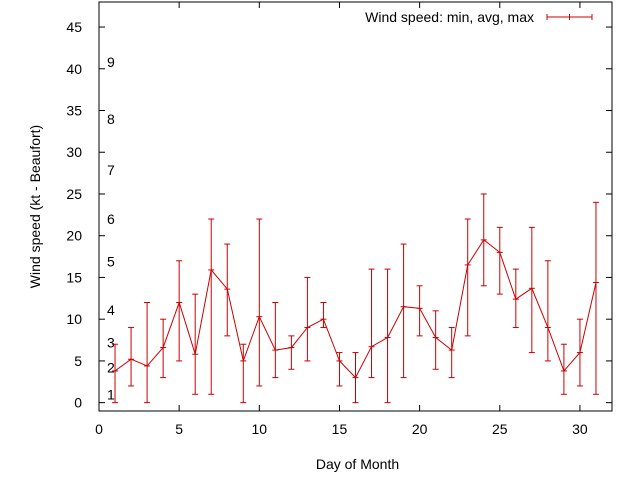 This screenshot has width=640, height=485. I want to click on y-tick-label: 0, so click(78, 403).